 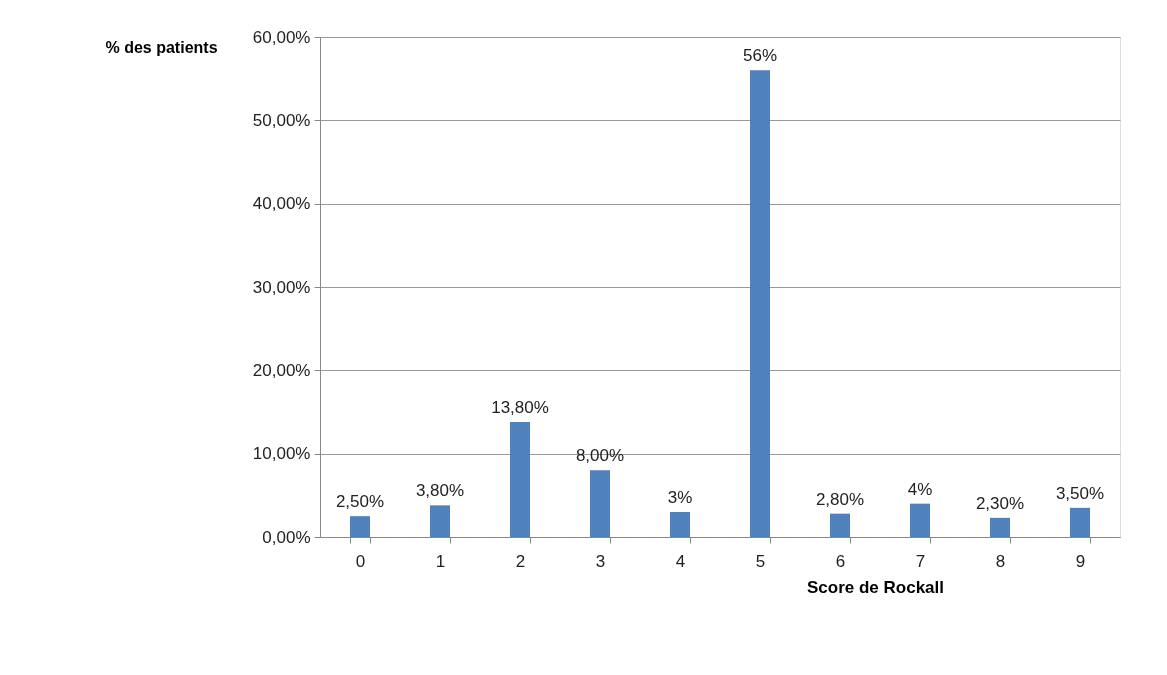 What do you see at coordinates (1000, 561) in the screenshot?
I see `x-tick-label: 8` at bounding box center [1000, 561].